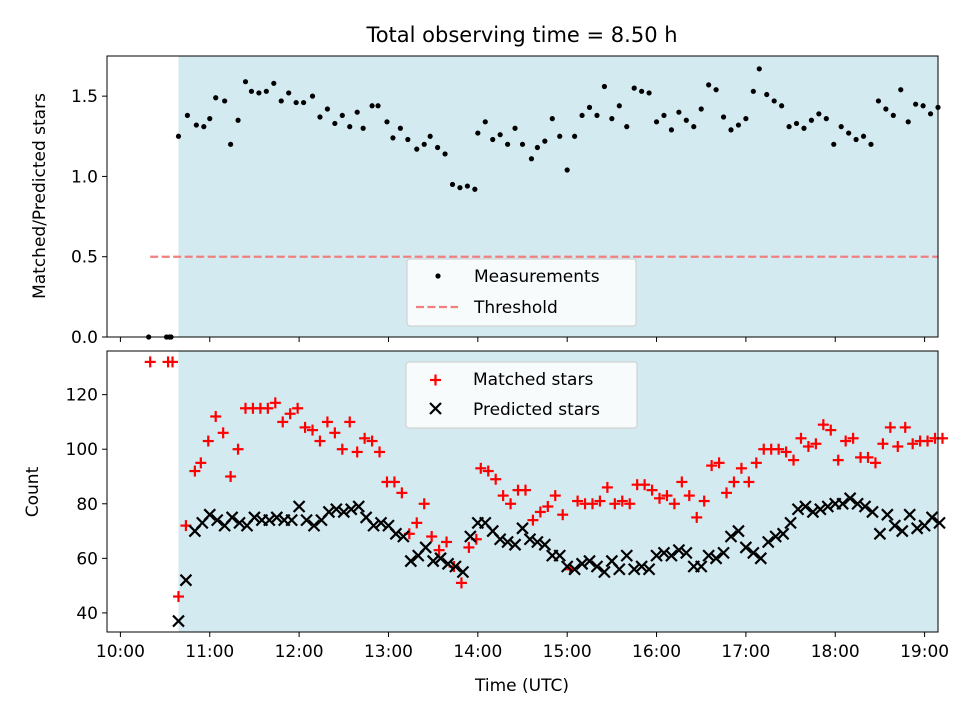  What do you see at coordinates (522, 339) in the screenshot?
I see `ratio-x-axis` at bounding box center [522, 339].